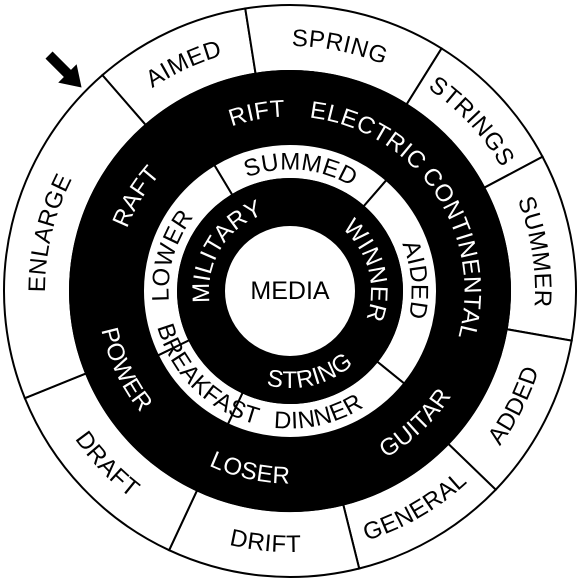 The image size is (582, 582). Describe the element at coordinates (63, 69) in the screenshot. I see `arrow-icon` at that location.